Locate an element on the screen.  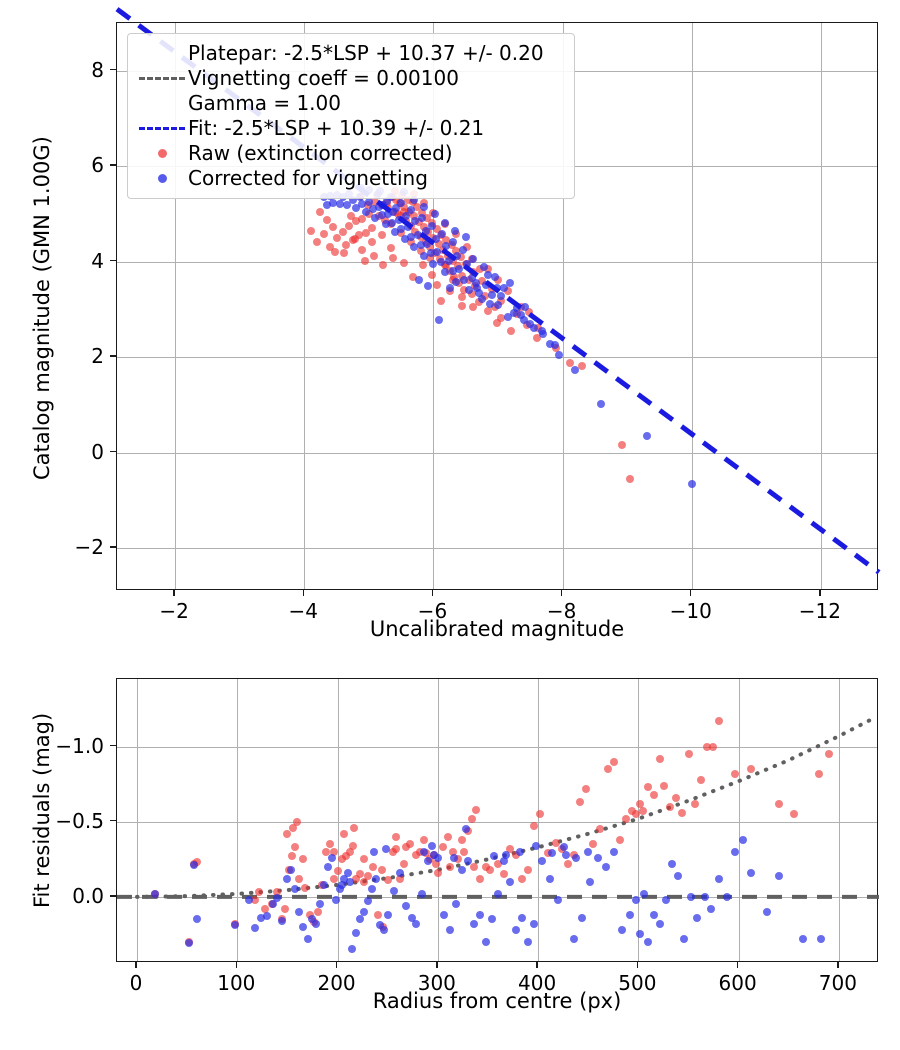
legend-label: Raw (extinction corrected) is located at coordinates (320, 153).